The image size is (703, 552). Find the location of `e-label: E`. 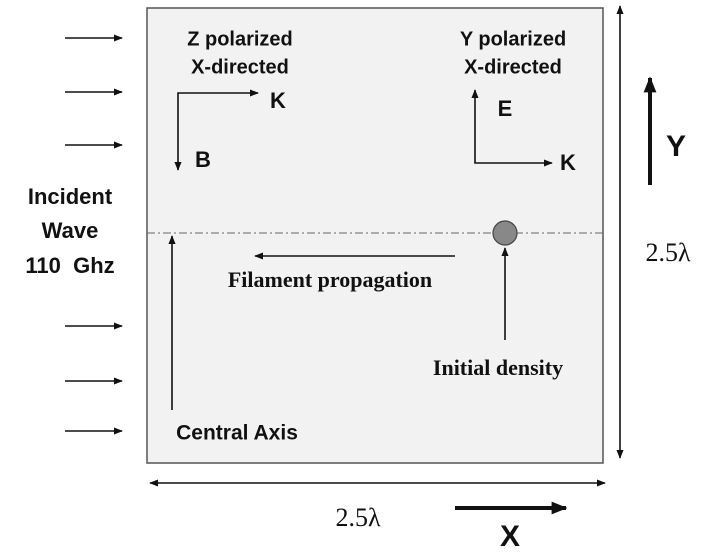

e-label: E is located at coordinates (505, 108).